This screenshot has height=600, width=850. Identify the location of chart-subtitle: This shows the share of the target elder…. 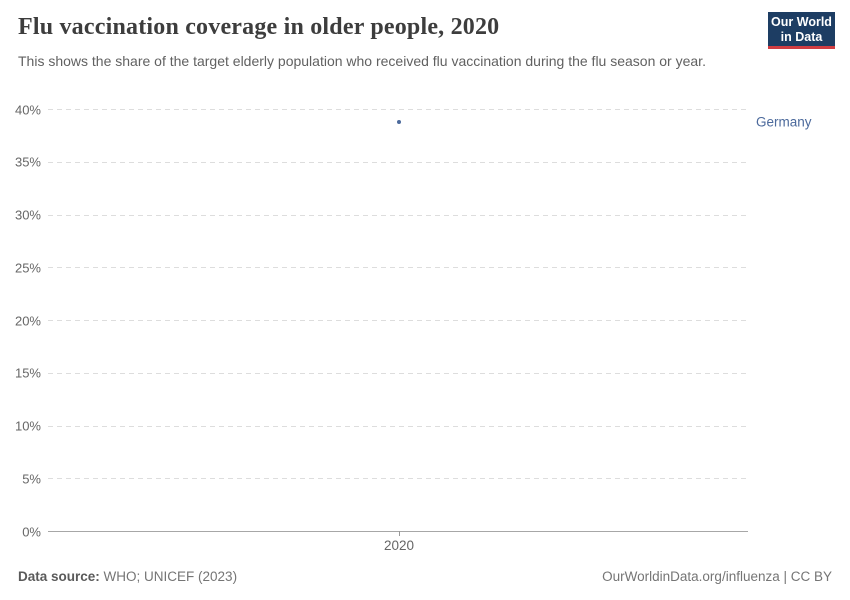
(362, 61).